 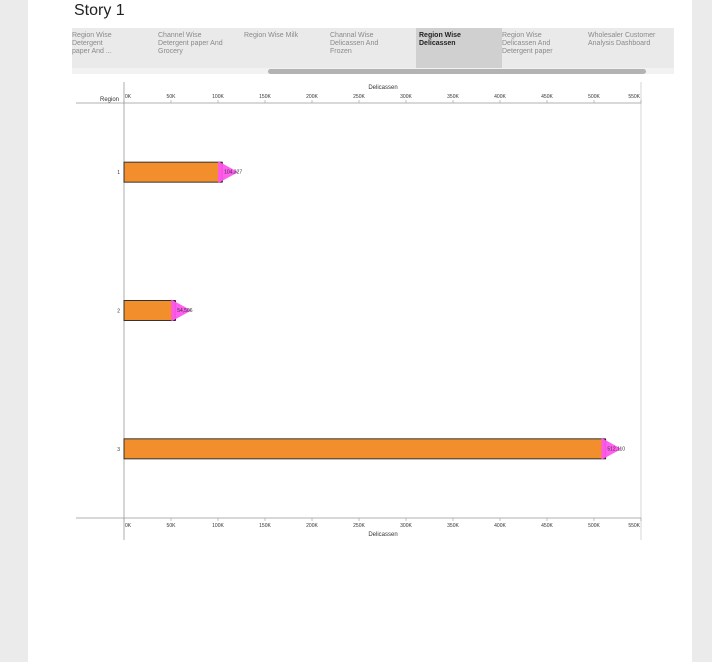 I want to click on data-label: 104,327, so click(x=233, y=173).